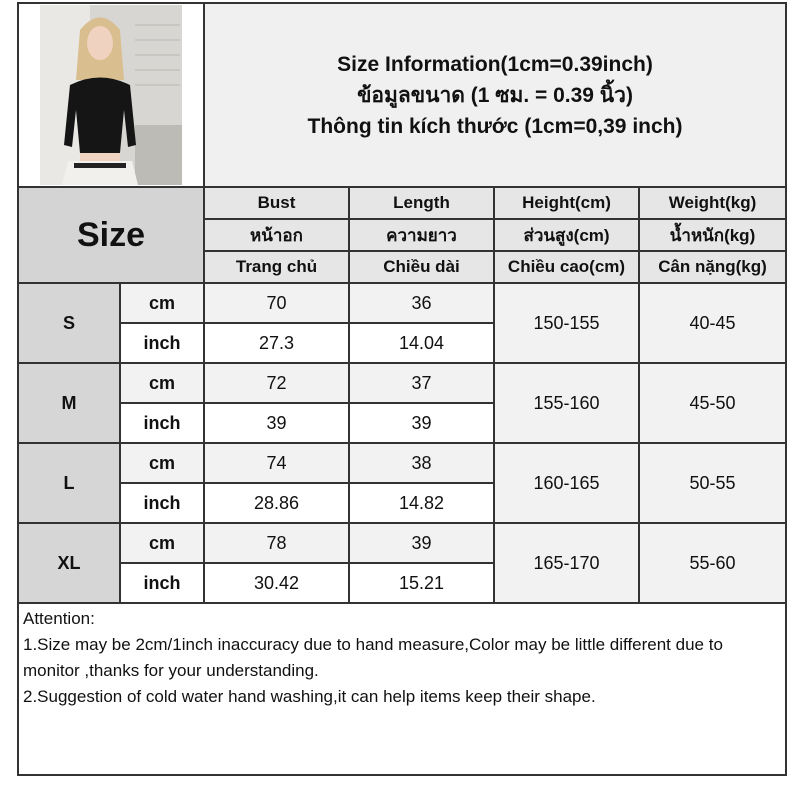  I want to click on table-row: M cm 72 37 155-160 45-50, so click(402, 403).